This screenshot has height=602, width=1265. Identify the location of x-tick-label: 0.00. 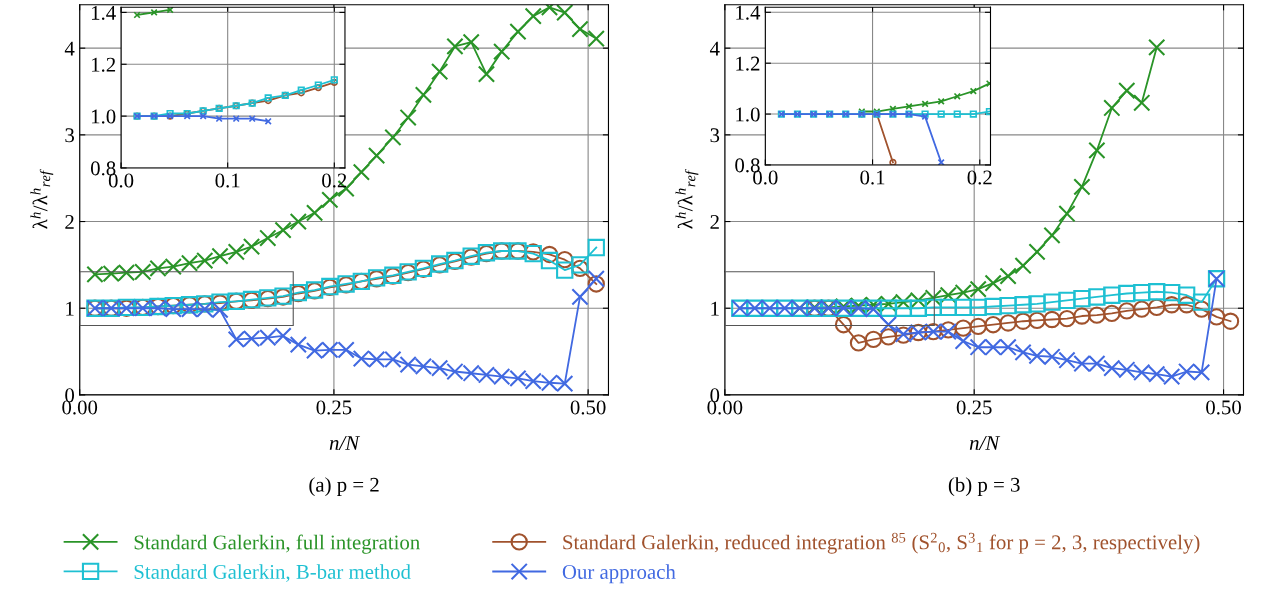
(725, 407).